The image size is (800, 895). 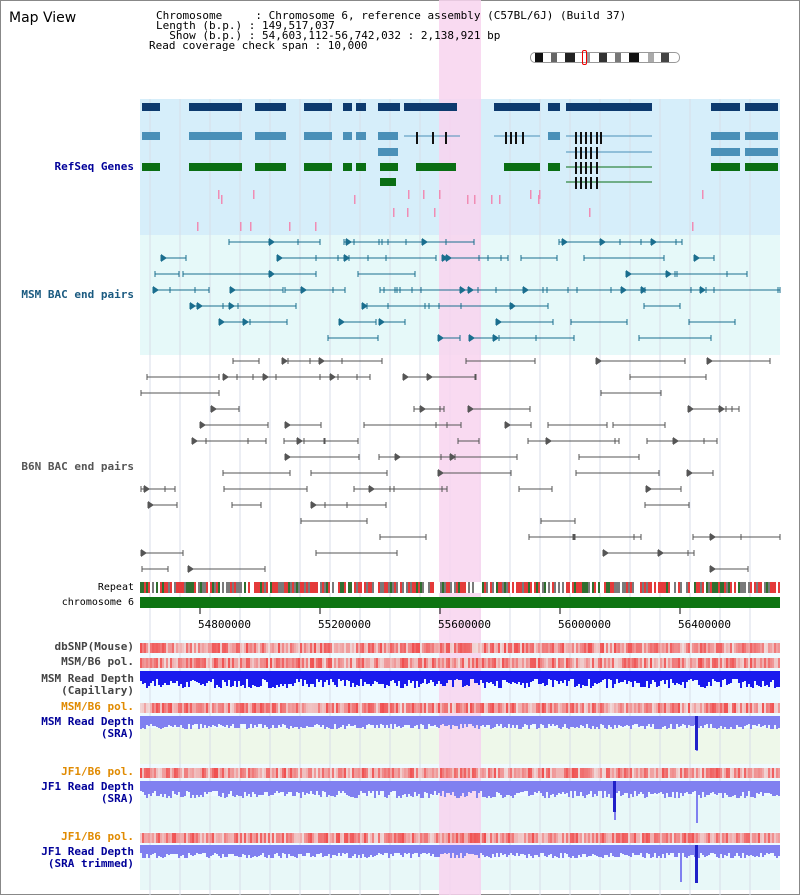 What do you see at coordinates (97, 661) in the screenshot?
I see `track-label-msm-b6-pol: MSM/B6 pol.` at bounding box center [97, 661].